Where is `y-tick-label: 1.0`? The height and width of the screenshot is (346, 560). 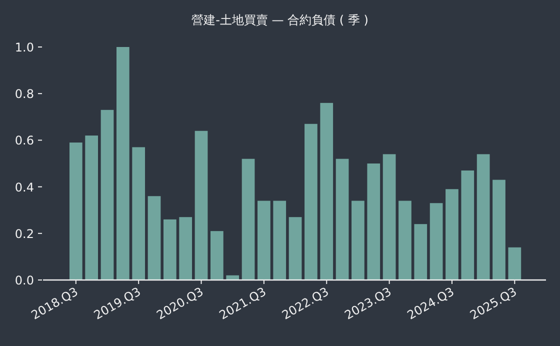
y-tick-label: 1.0 is located at coordinates (24, 47).